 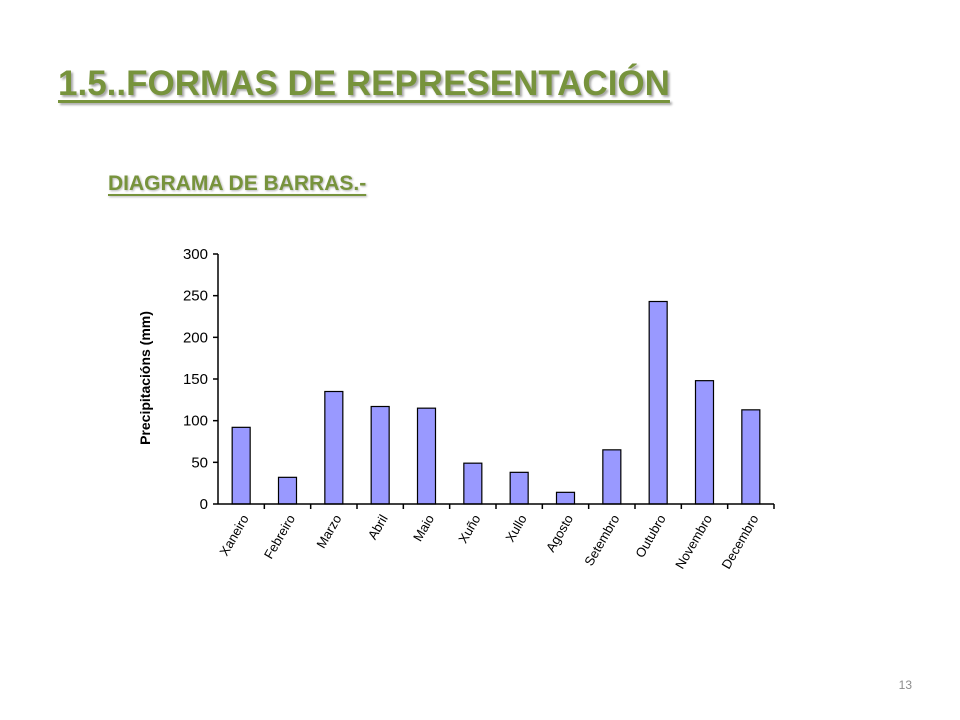 I want to click on x-category-label: Febreiro, so click(x=279, y=536).